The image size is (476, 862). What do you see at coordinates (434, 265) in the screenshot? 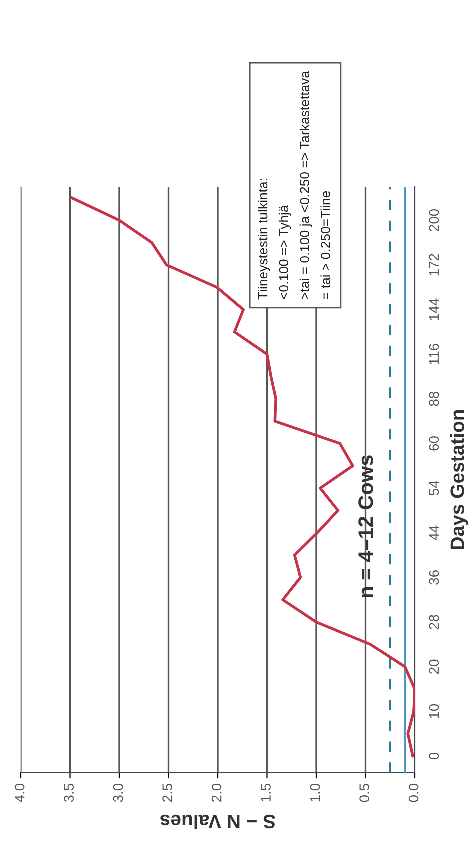
I see `y-tick-label: 172` at bounding box center [434, 265].